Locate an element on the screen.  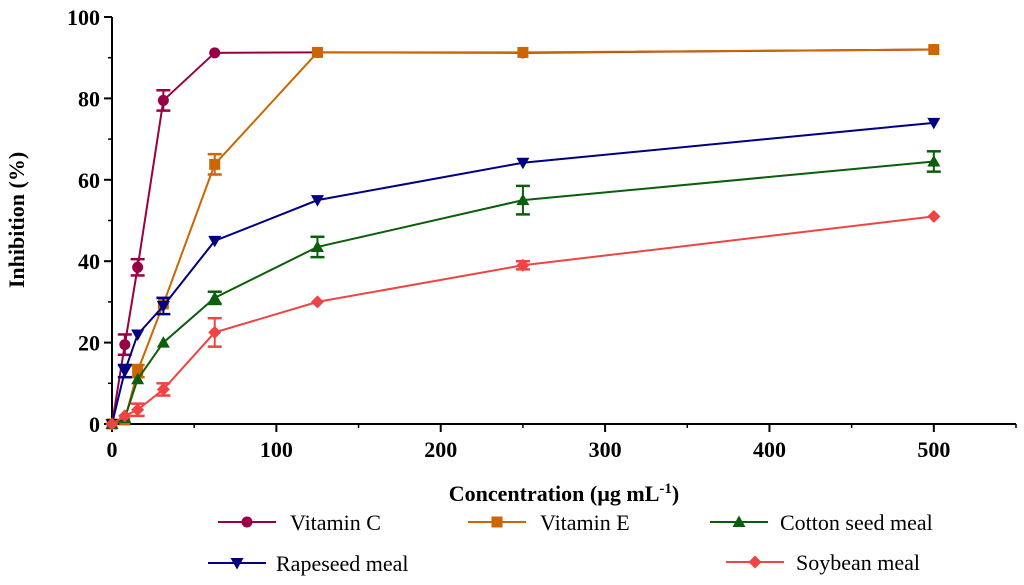
legend-label: Soybean meal is located at coordinates (858, 562).